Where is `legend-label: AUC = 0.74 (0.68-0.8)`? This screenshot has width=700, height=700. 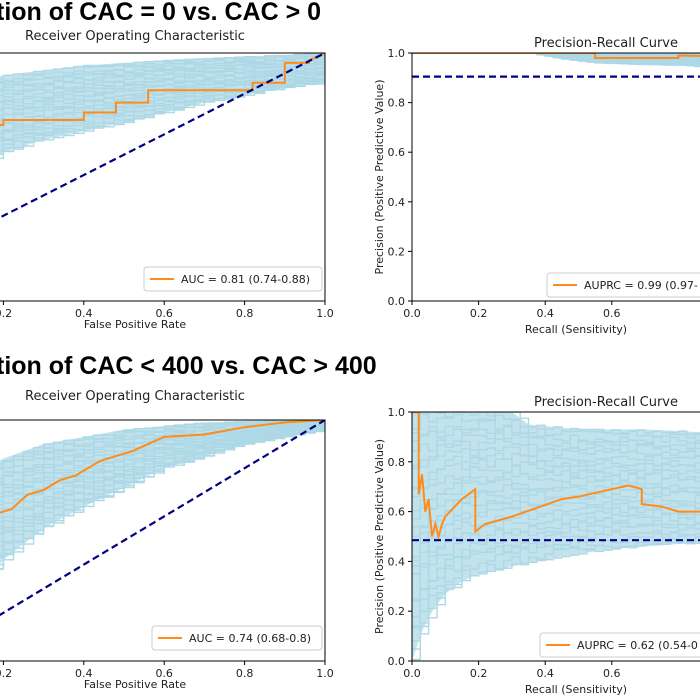
legend-label: AUC = 0.74 (0.68-0.8) is located at coordinates (250, 638).